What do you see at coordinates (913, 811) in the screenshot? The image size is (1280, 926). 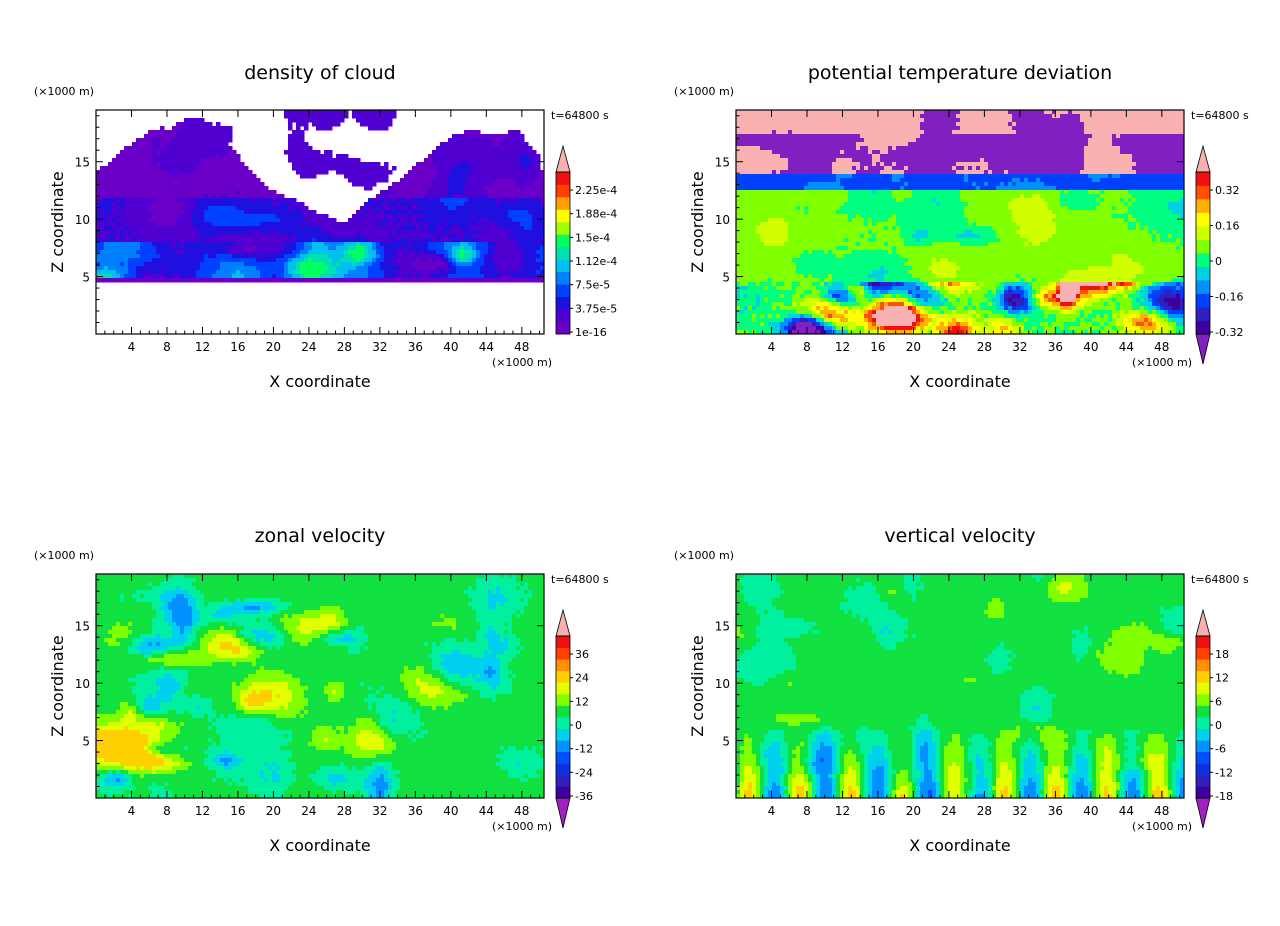 I see `x-tick-label: 20` at bounding box center [913, 811].